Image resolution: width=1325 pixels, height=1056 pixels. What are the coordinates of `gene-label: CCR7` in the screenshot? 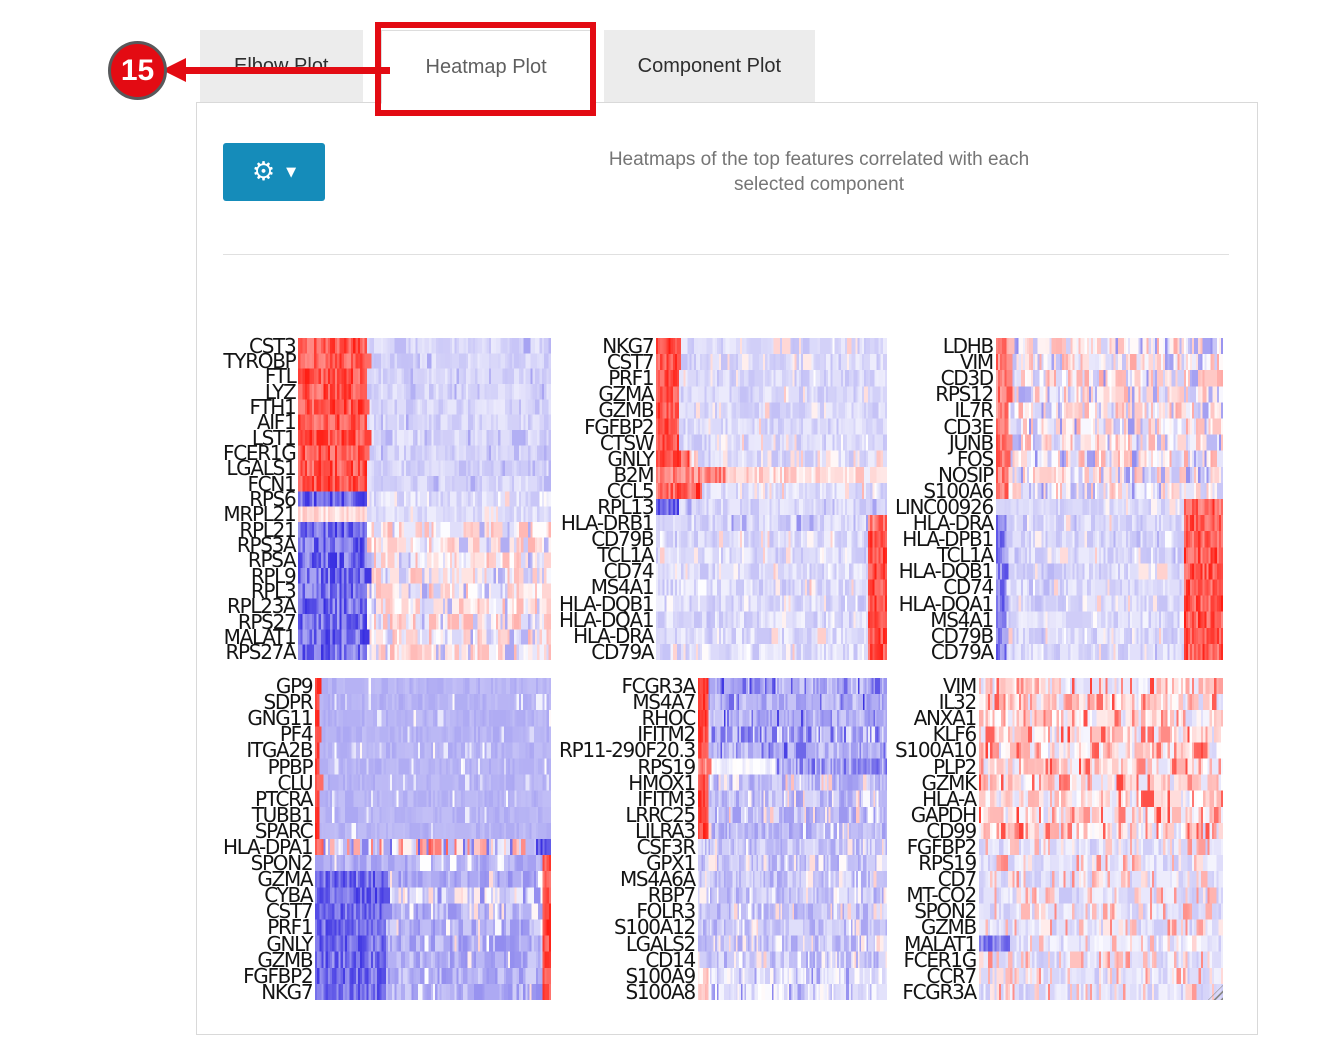 It's located at (952, 975).